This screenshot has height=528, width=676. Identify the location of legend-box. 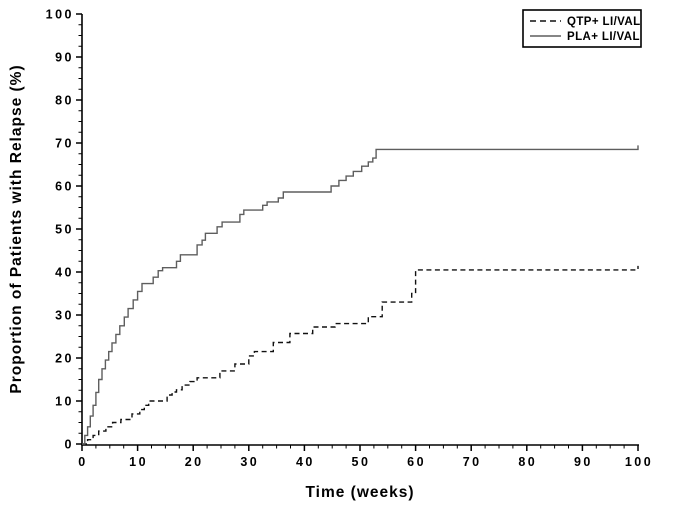
(582, 28).